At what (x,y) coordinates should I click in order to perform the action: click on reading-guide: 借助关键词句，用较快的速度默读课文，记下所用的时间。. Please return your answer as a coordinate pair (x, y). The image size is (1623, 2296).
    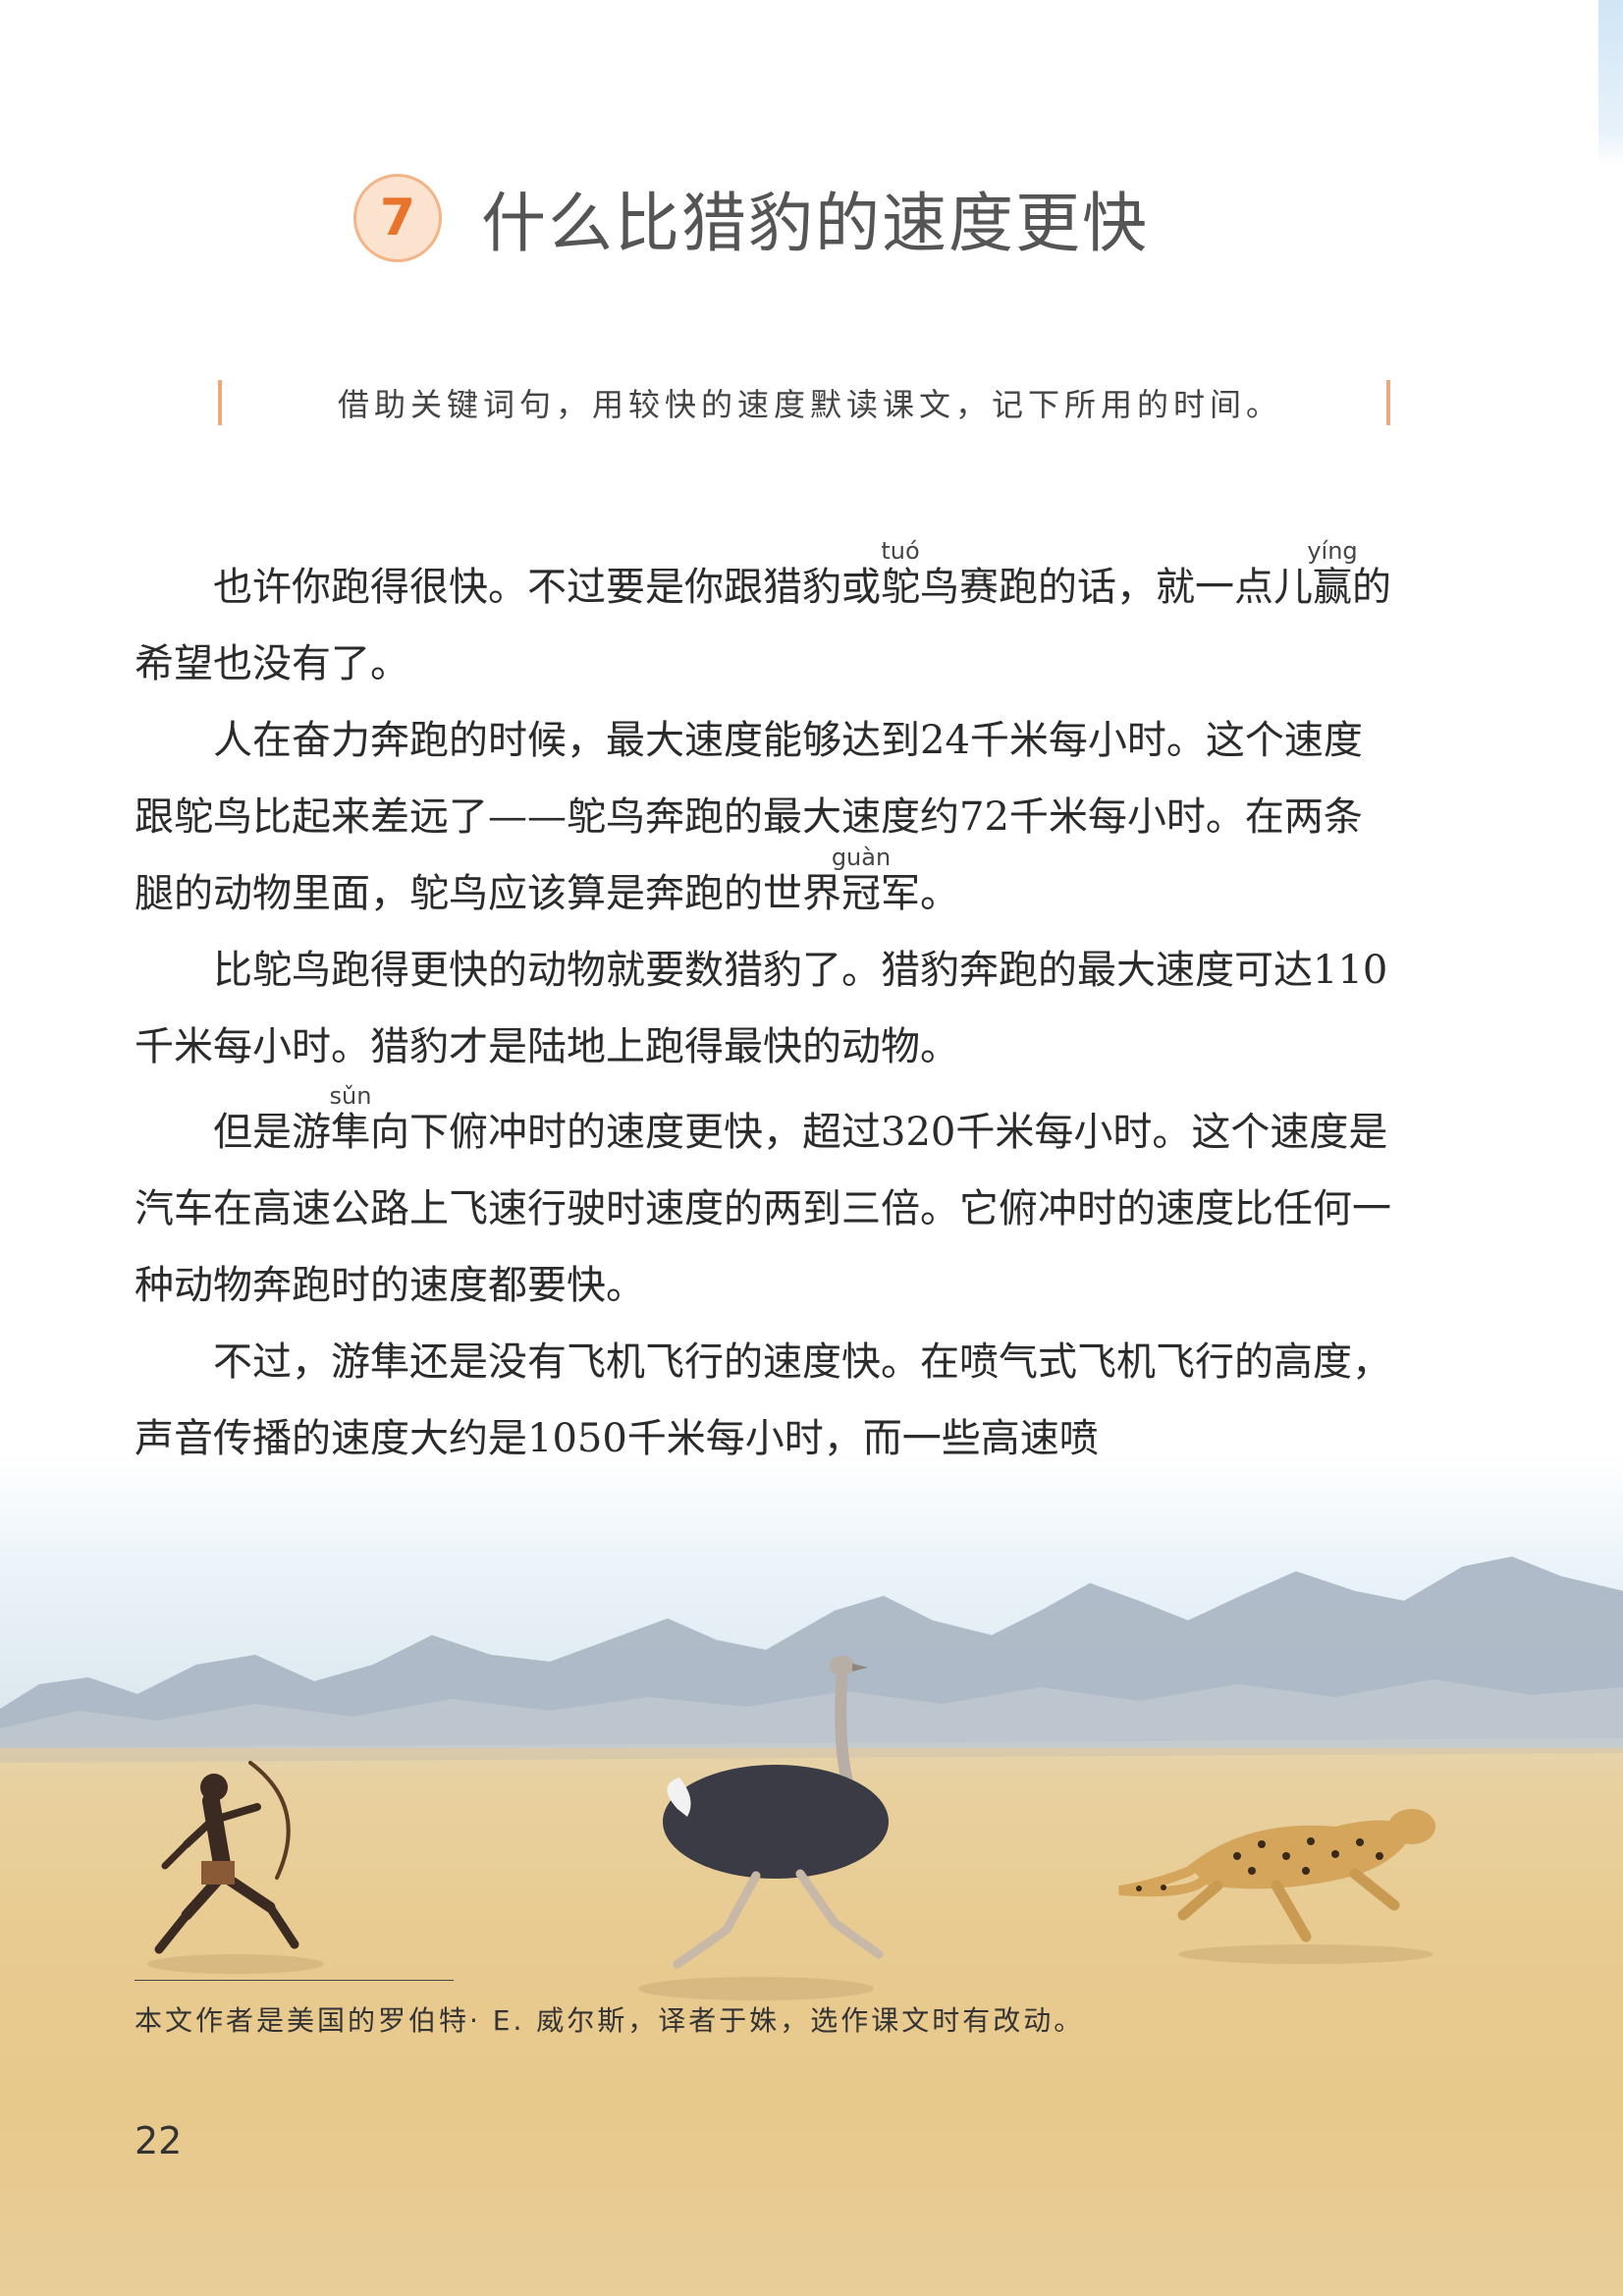
    Looking at the image, I should click on (801, 405).